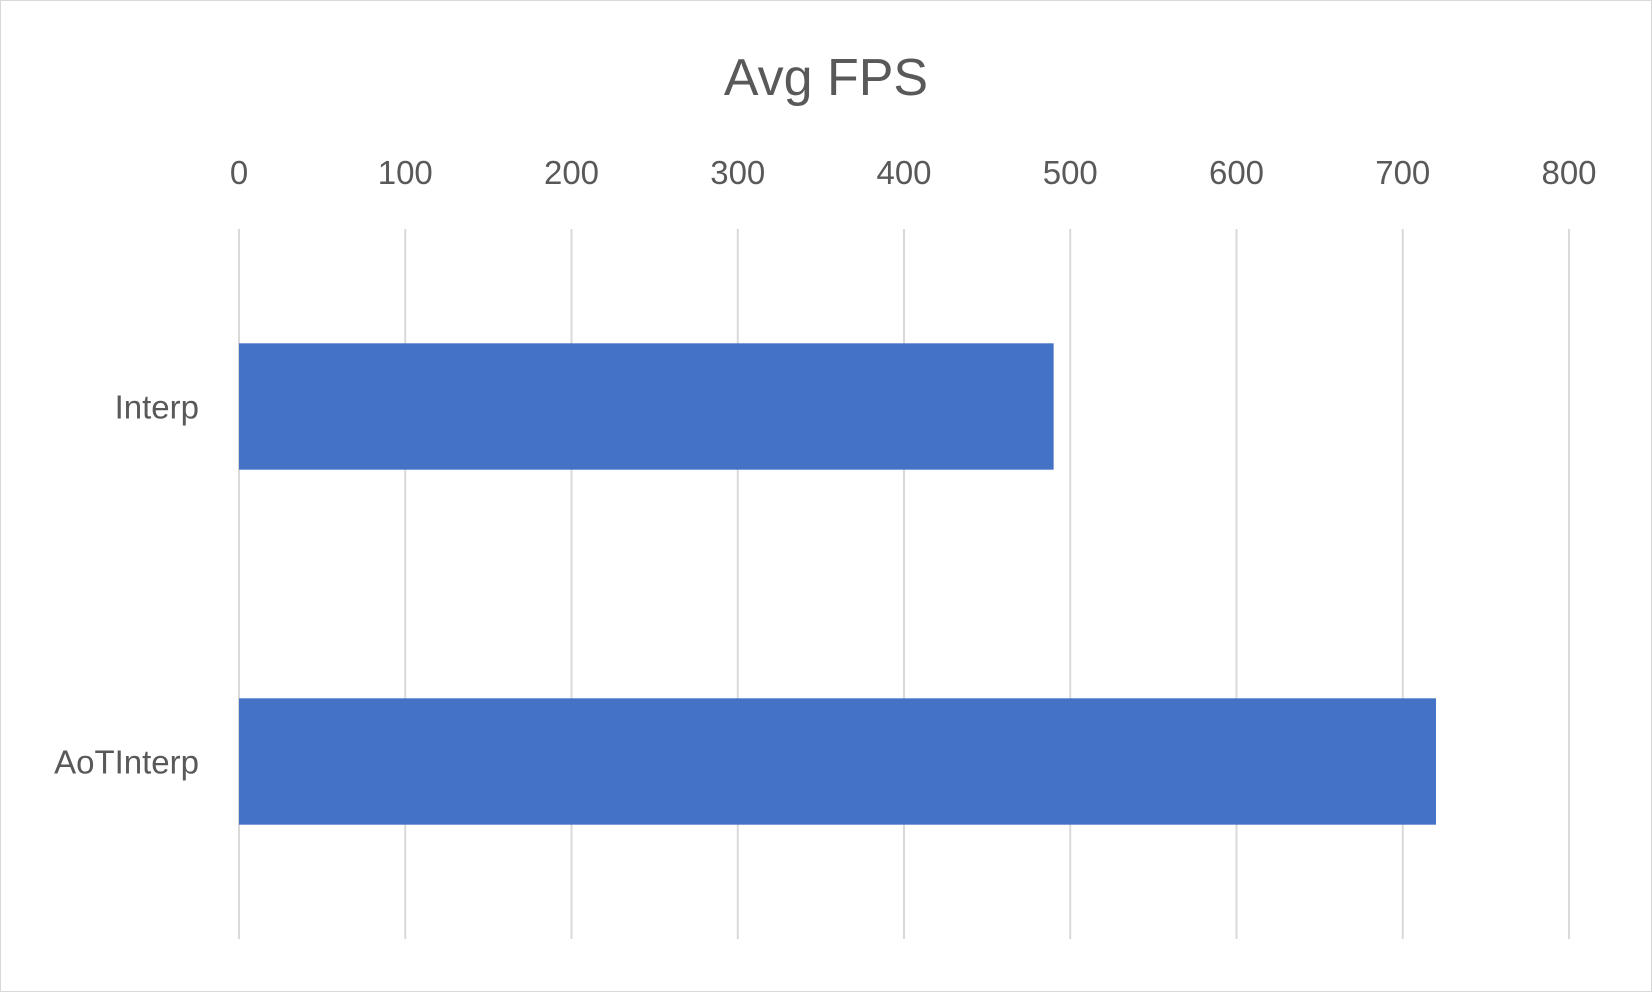 The image size is (1652, 992). I want to click on x-tick-labels: 0 100 200 300 400 500 600 700 800, so click(913, 172).